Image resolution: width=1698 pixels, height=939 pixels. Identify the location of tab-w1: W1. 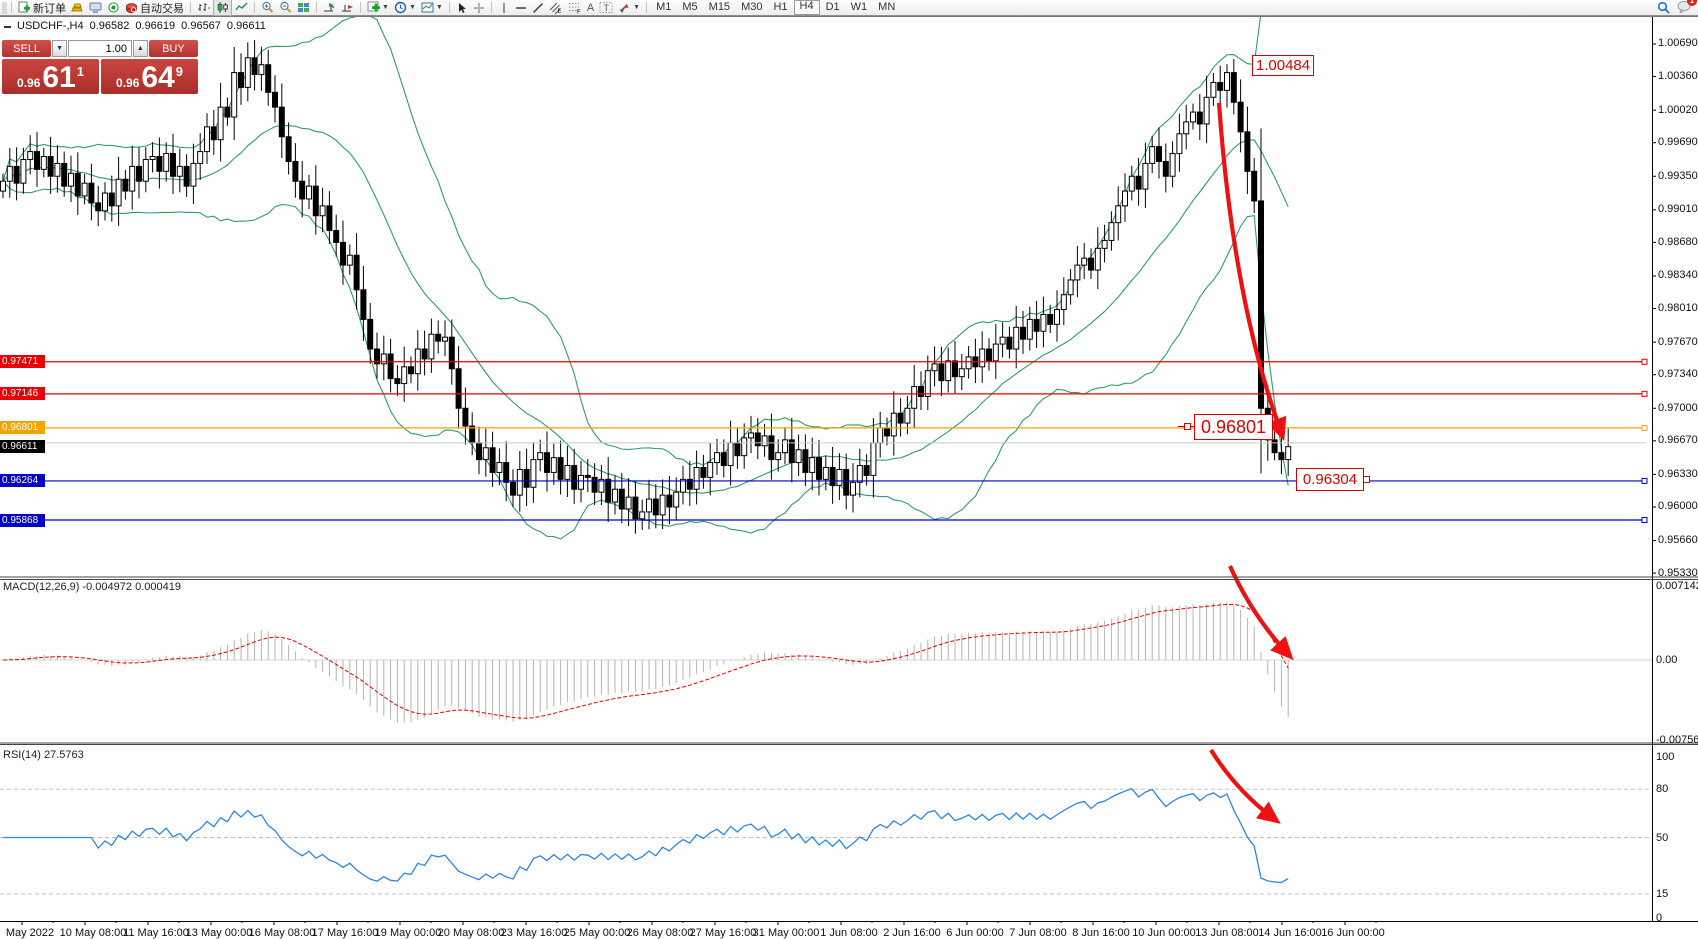
(859, 7).